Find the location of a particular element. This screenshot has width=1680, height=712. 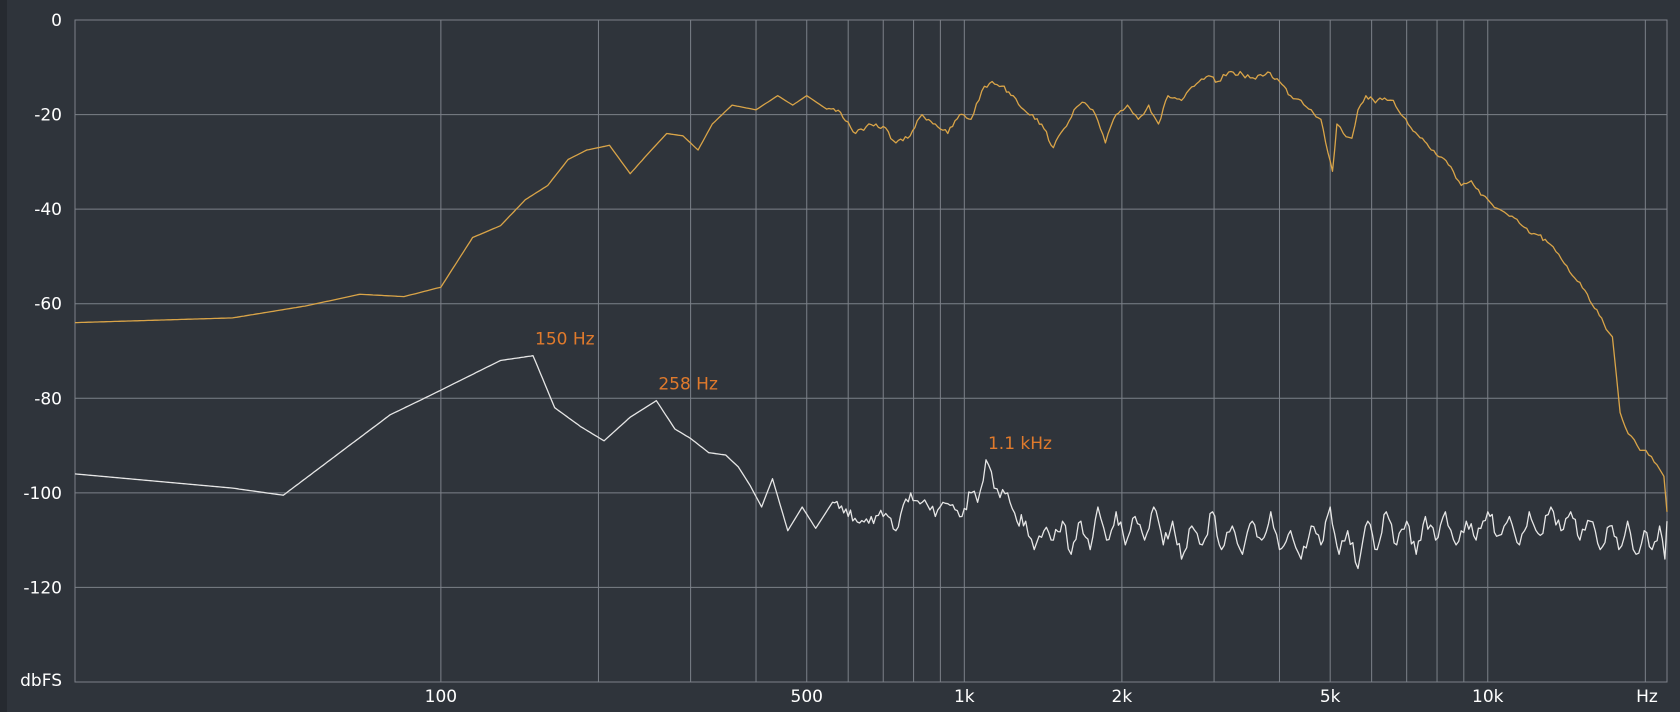

peak-annotation: 150 Hz is located at coordinates (565, 340).